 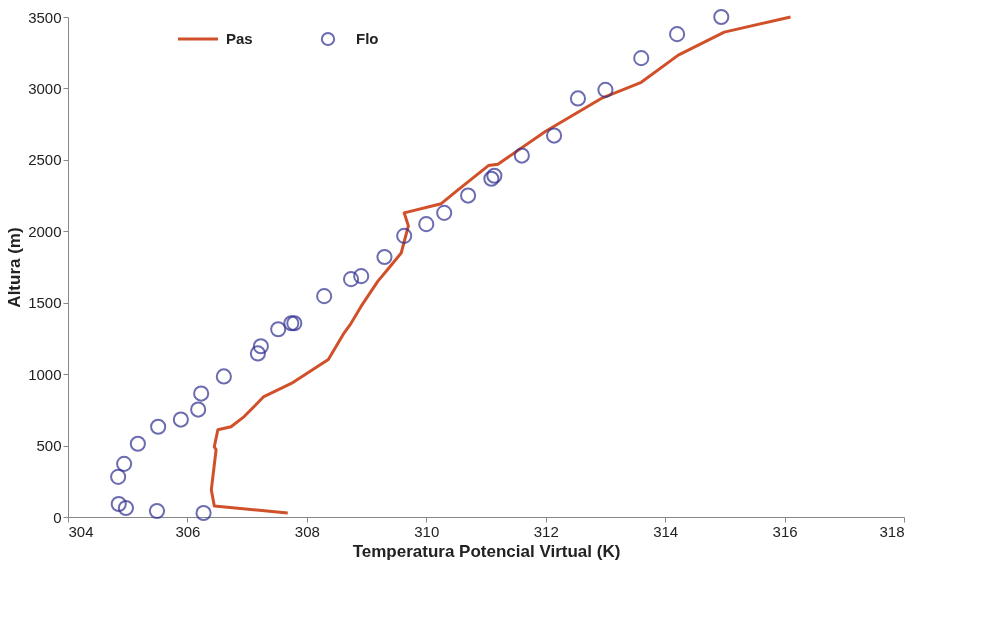 I want to click on legend-label: Pas, so click(x=239, y=38).